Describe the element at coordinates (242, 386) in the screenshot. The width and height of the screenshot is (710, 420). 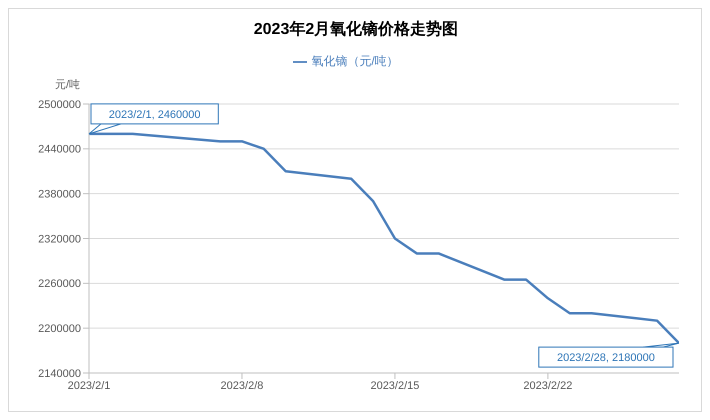
I see `x-tick-label: 2023/2/8` at that location.